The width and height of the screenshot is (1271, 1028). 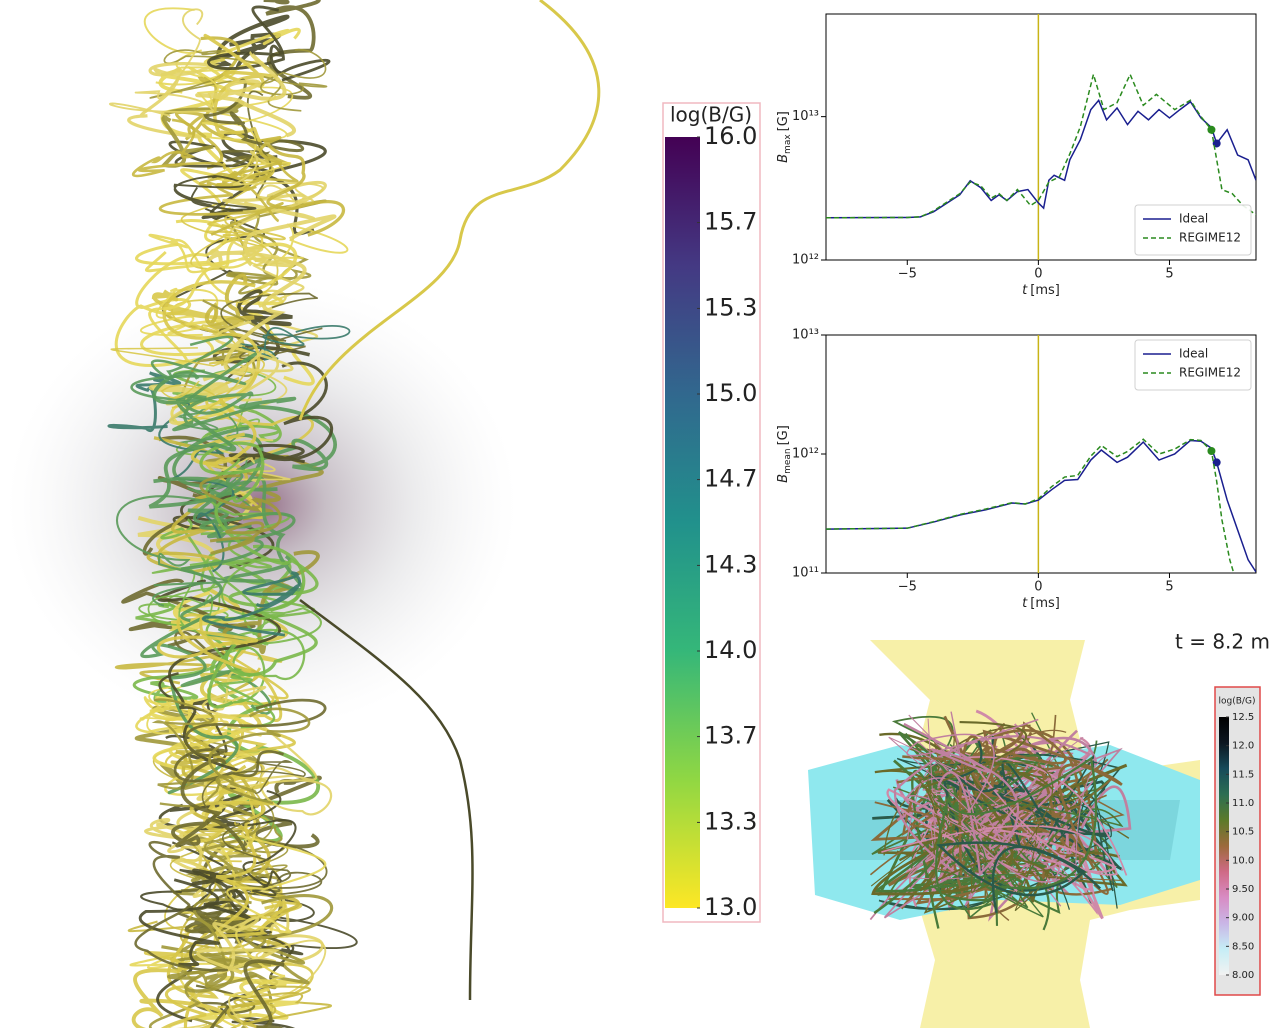 What do you see at coordinates (1025, 603) in the screenshot?
I see `x-label-symbol: t` at bounding box center [1025, 603].